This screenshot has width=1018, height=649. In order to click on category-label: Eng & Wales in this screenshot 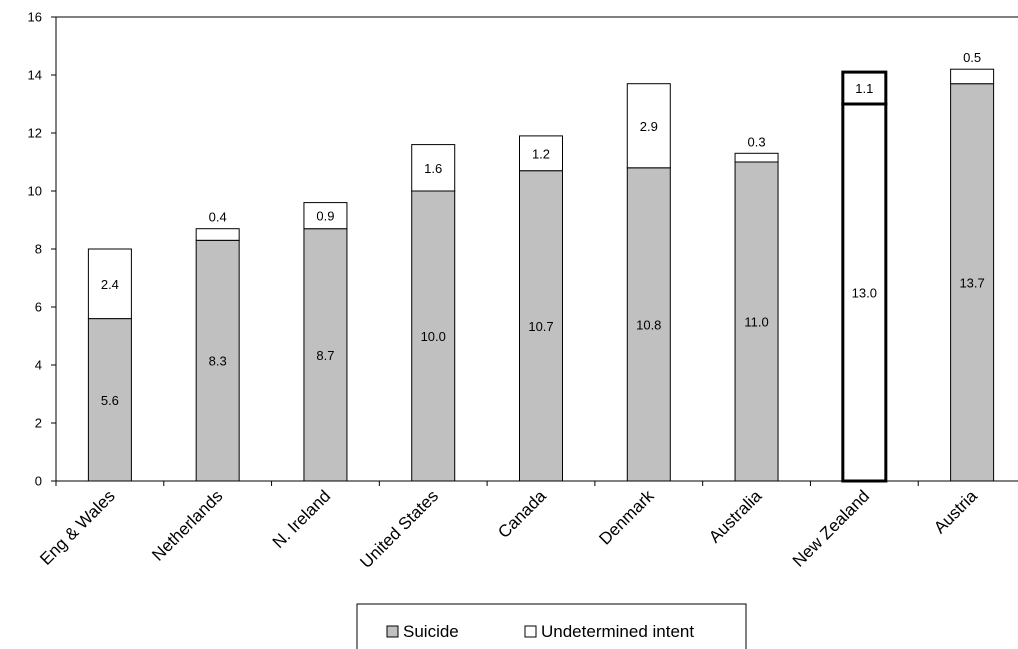, I will do `click(77, 527)`.